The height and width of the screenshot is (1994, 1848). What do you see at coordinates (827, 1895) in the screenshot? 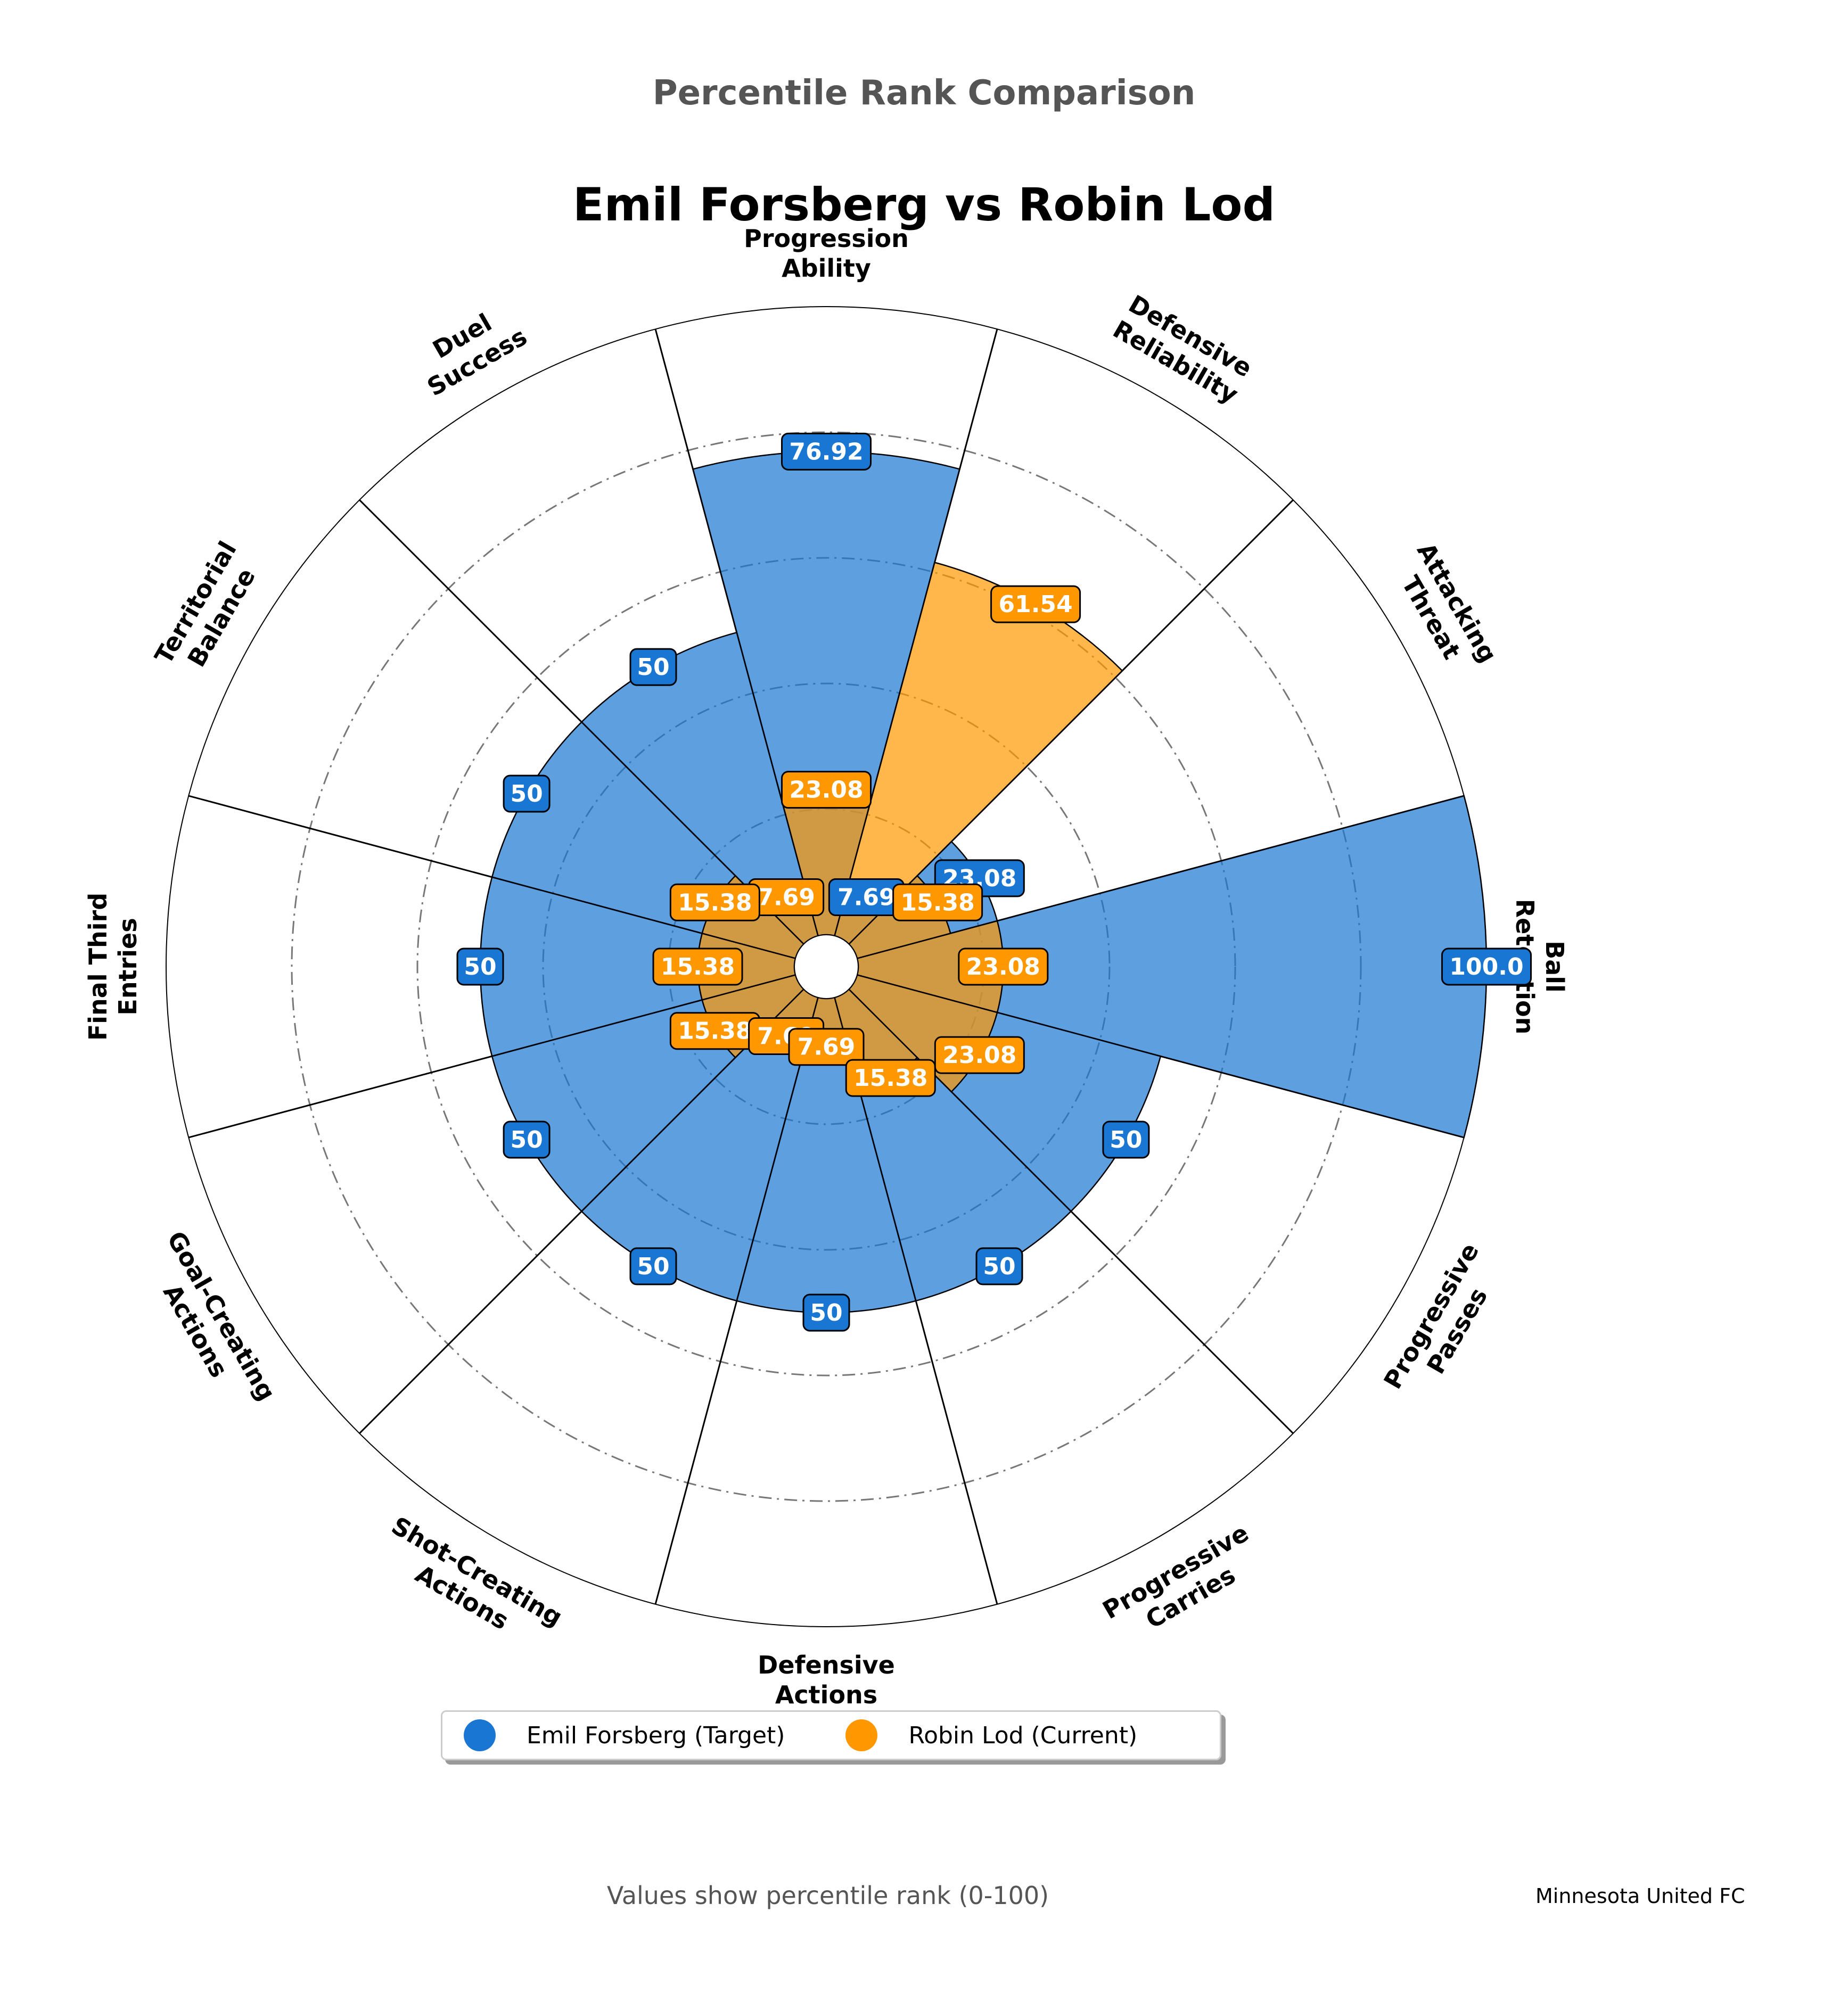
I see `footer-note: Values show percentile rank (0-100)` at bounding box center [827, 1895].